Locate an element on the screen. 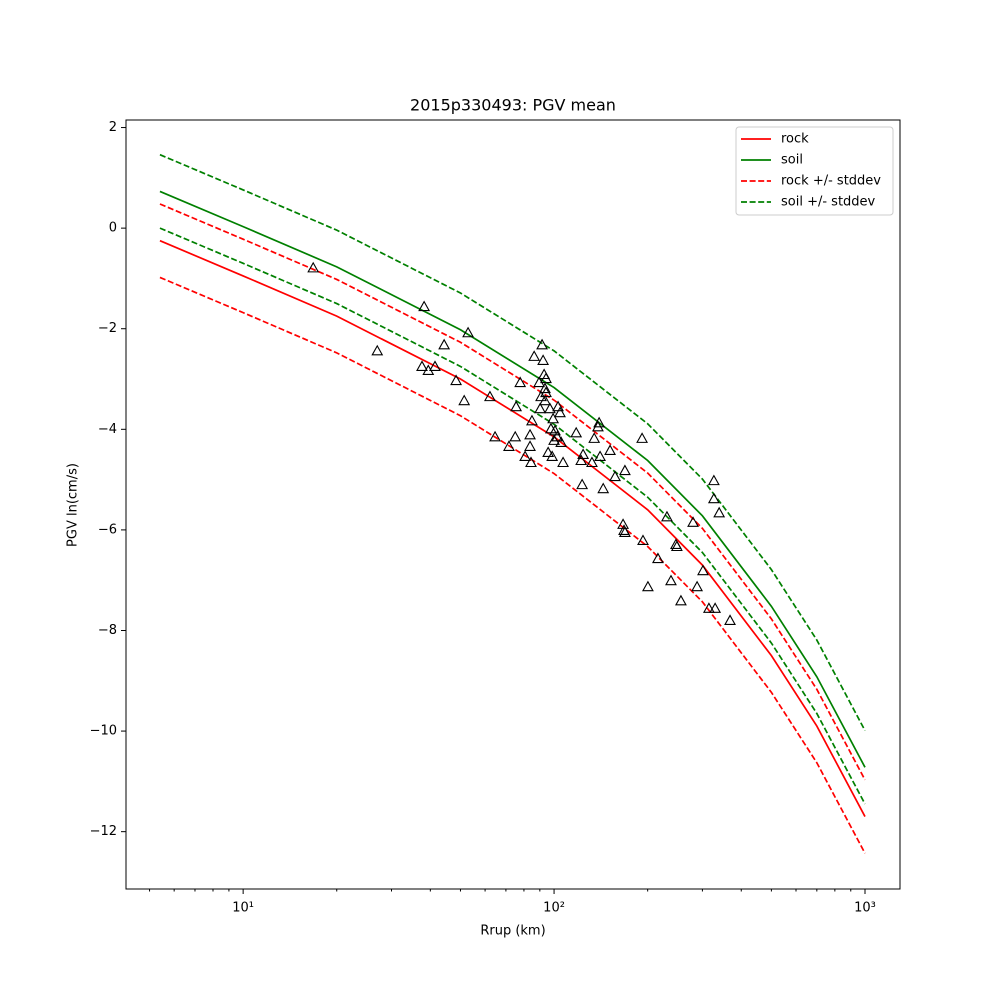  x-tick-label: 10² is located at coordinates (554, 908).